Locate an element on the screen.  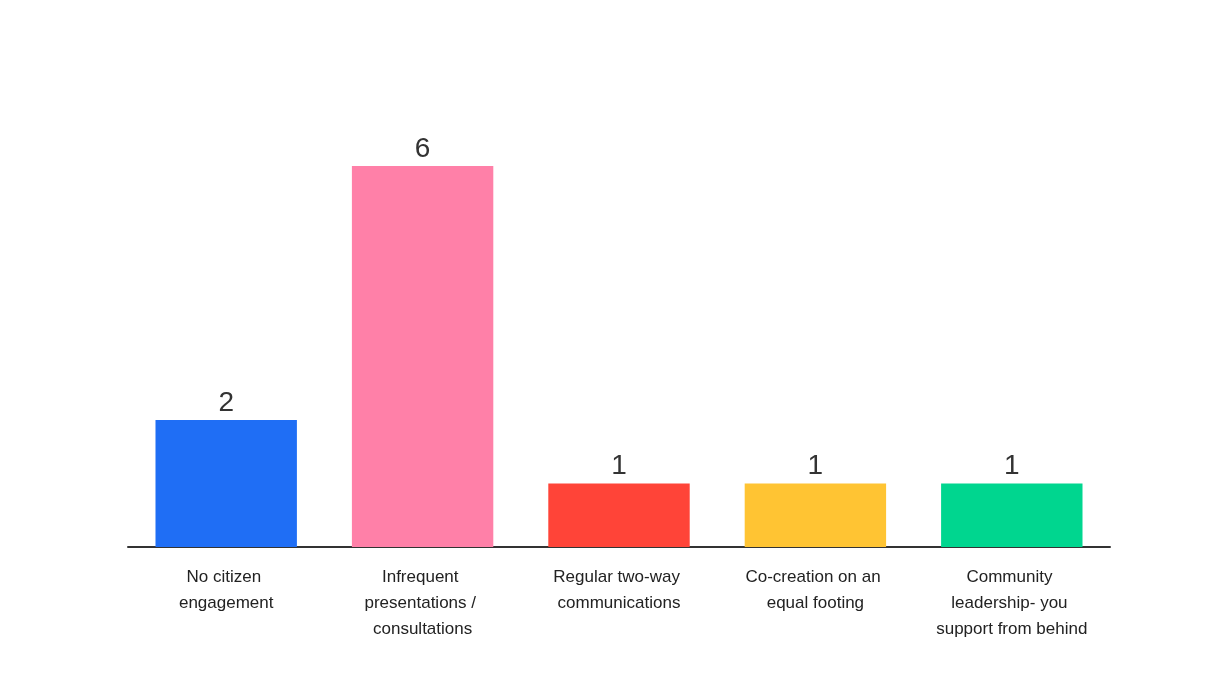
x-tick-label: Infrequent presentations / consultations is located at coordinates (422, 602).